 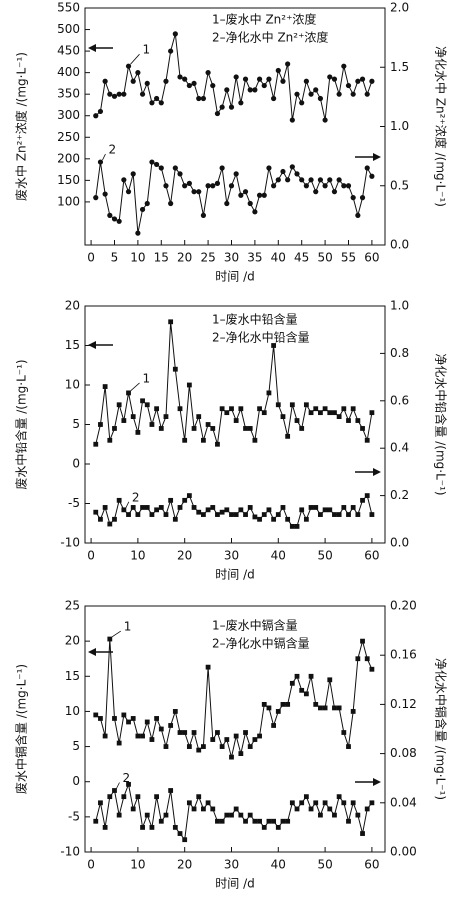 I want to click on y-axis-label: 废水中镉含量 /(mg·L⁻¹), so click(x=21, y=729).